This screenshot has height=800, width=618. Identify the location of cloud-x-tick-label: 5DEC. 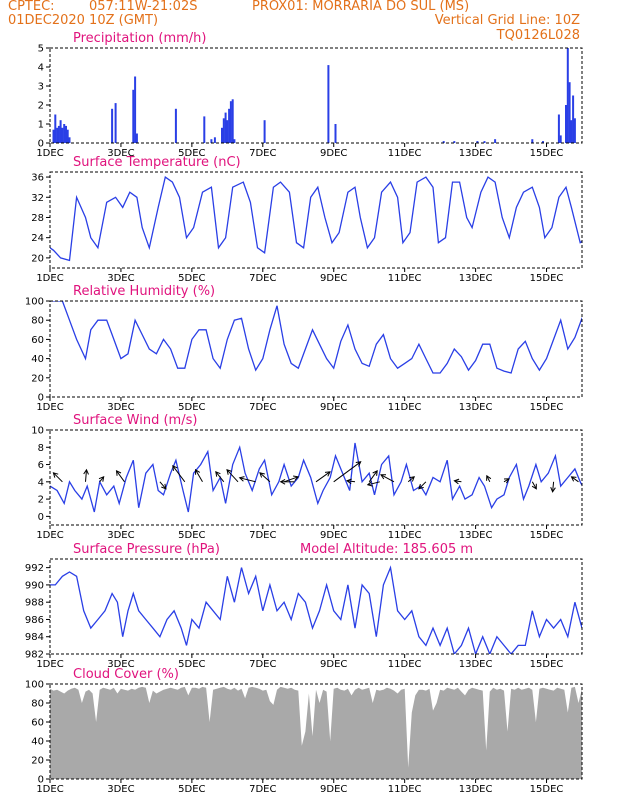
(191, 789).